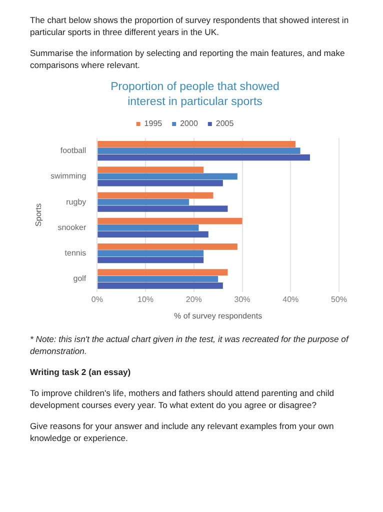 The height and width of the screenshot is (512, 383). What do you see at coordinates (195, 95) in the screenshot?
I see `chart-title: Proportion of people that showed interest in particular sports` at bounding box center [195, 95].